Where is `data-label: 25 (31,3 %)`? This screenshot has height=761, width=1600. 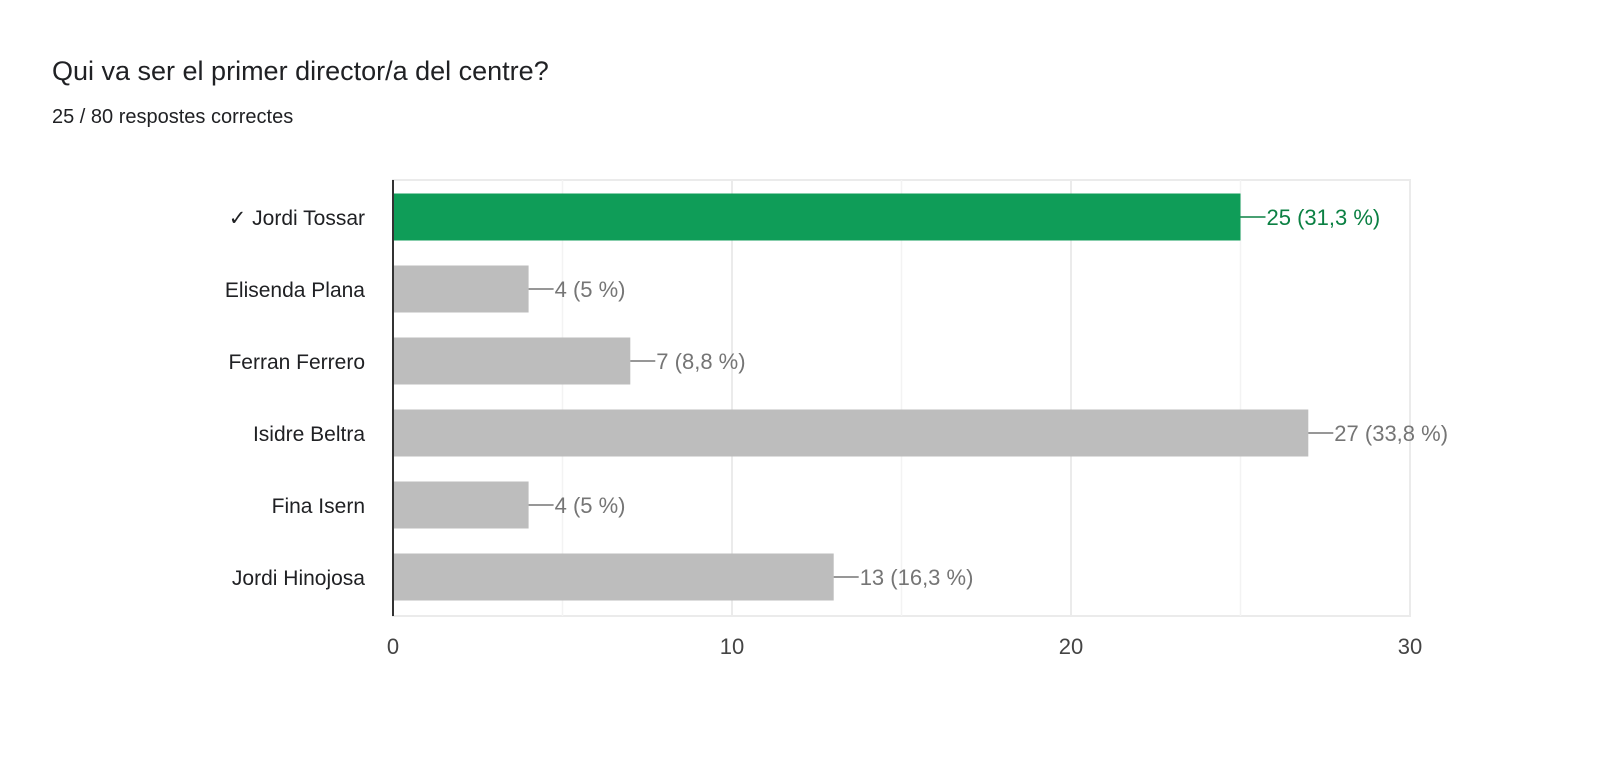
data-label: 25 (31,3 %) is located at coordinates (1324, 217).